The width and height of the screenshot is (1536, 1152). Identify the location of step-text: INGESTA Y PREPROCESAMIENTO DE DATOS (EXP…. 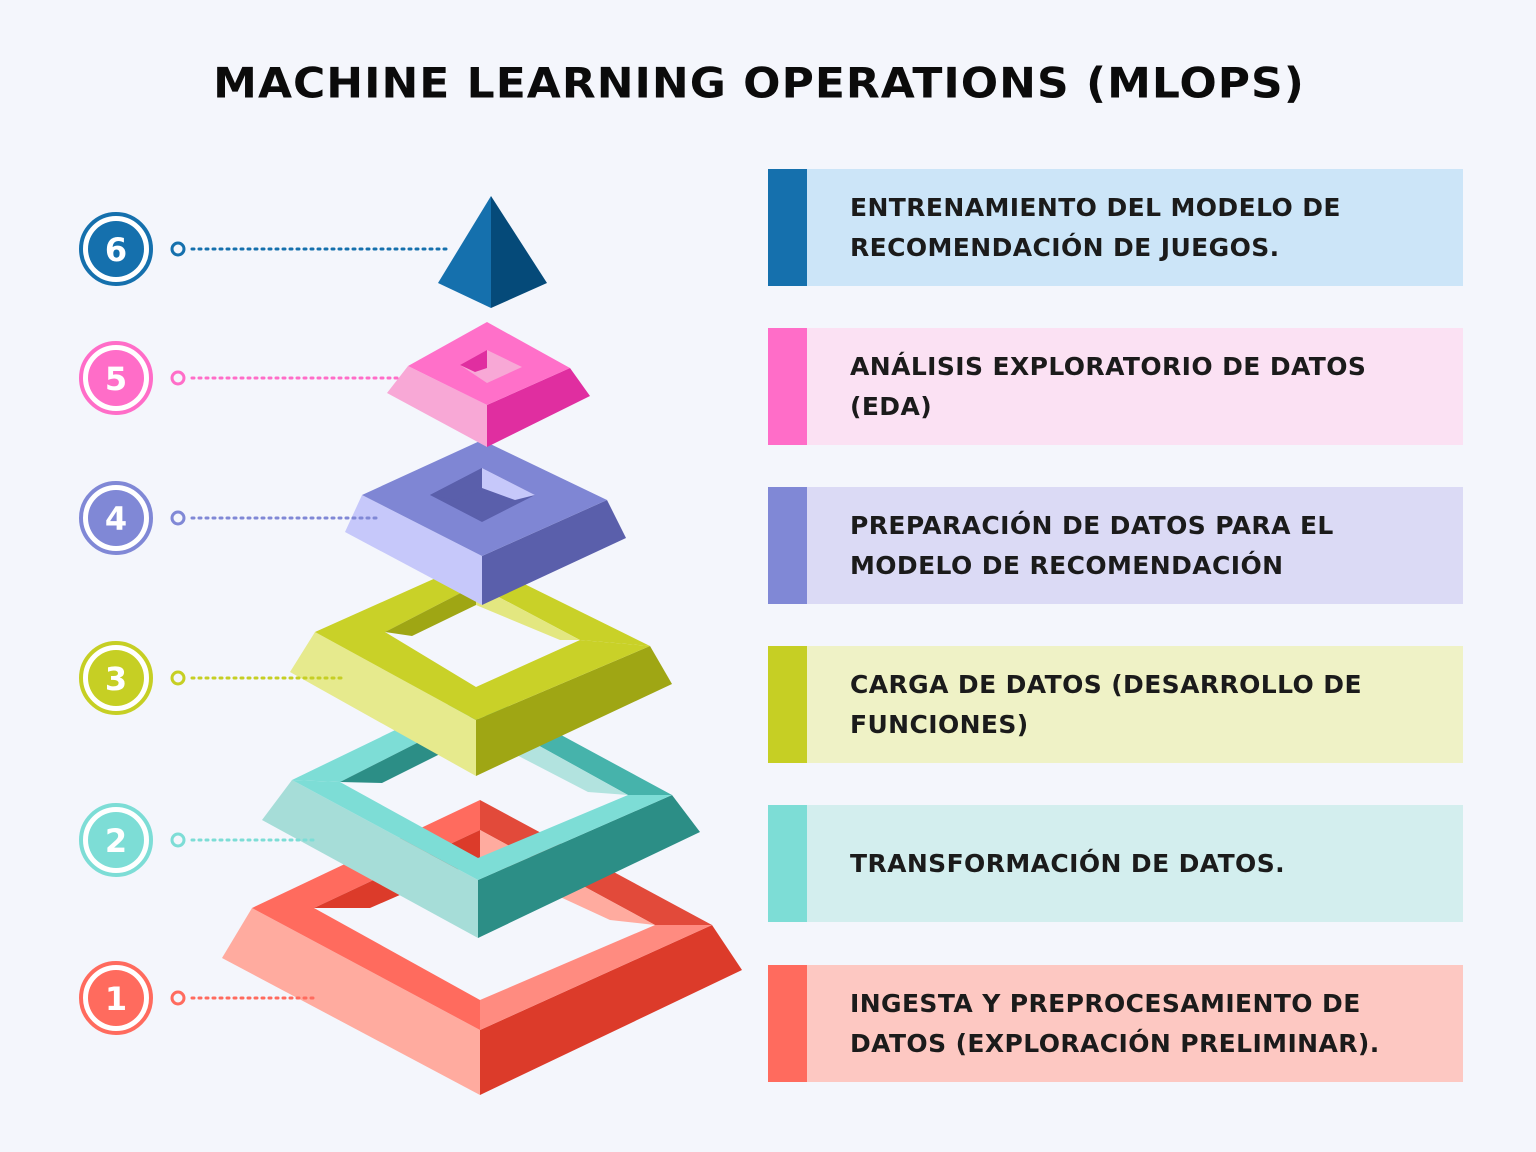
(1115, 1023).